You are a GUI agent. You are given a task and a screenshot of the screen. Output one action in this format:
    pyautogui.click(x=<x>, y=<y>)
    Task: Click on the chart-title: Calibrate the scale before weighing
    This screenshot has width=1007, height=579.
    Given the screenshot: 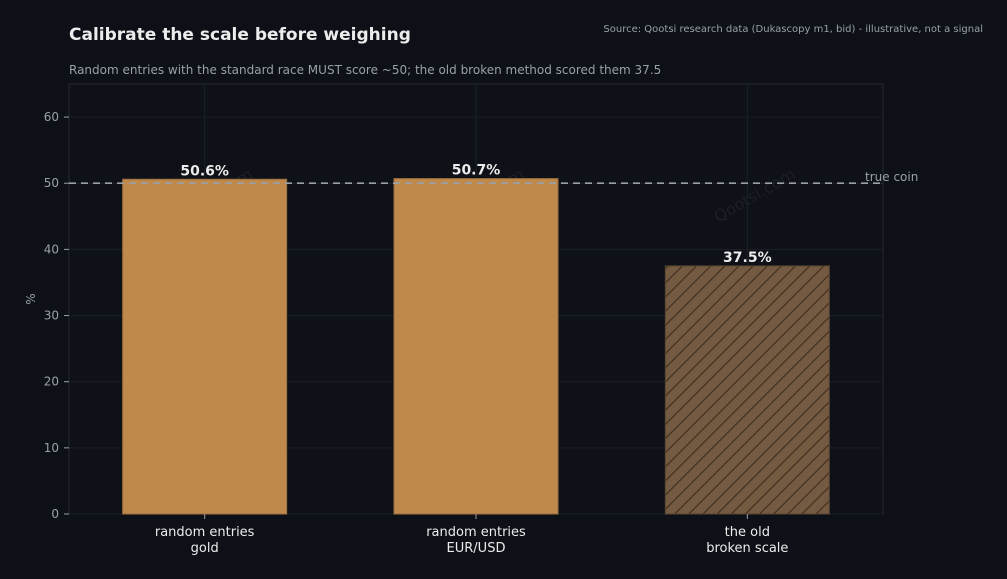 What is the action you would take?
    pyautogui.click(x=240, y=35)
    